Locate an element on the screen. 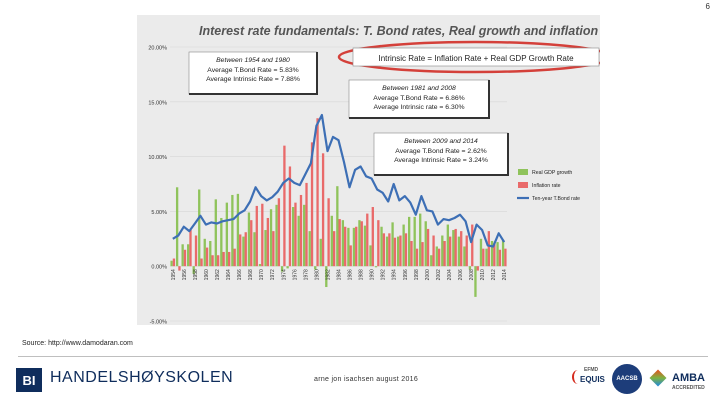 The height and width of the screenshot is (405, 720). annotation-heading: Between 1981 and 2008 is located at coordinates (419, 88).